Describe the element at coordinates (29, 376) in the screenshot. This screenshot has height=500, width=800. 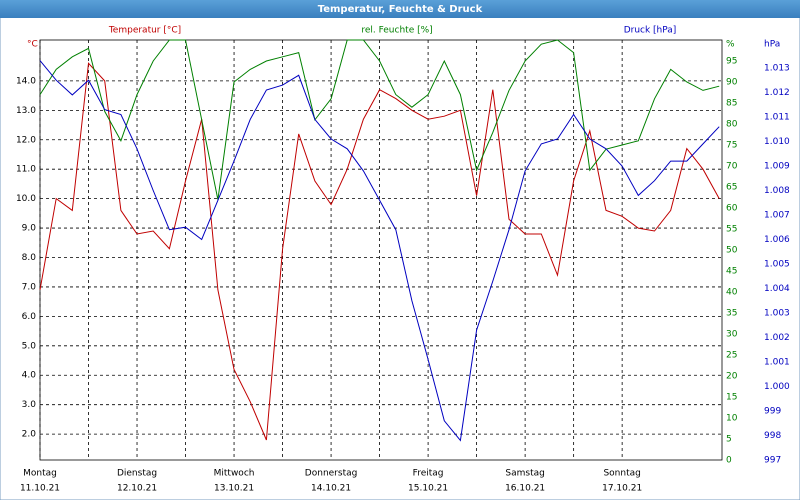
I see `y-tick-label: 4.0` at that location.